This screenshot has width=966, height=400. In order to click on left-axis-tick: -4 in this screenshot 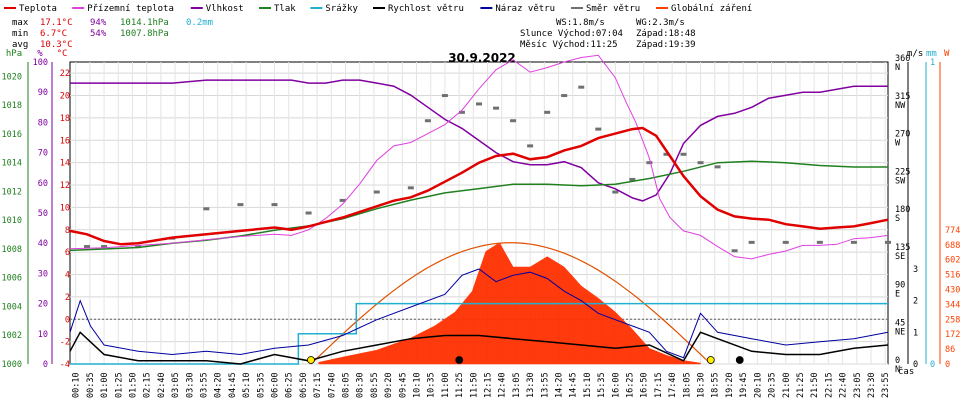, I will do `click(65, 365)`.